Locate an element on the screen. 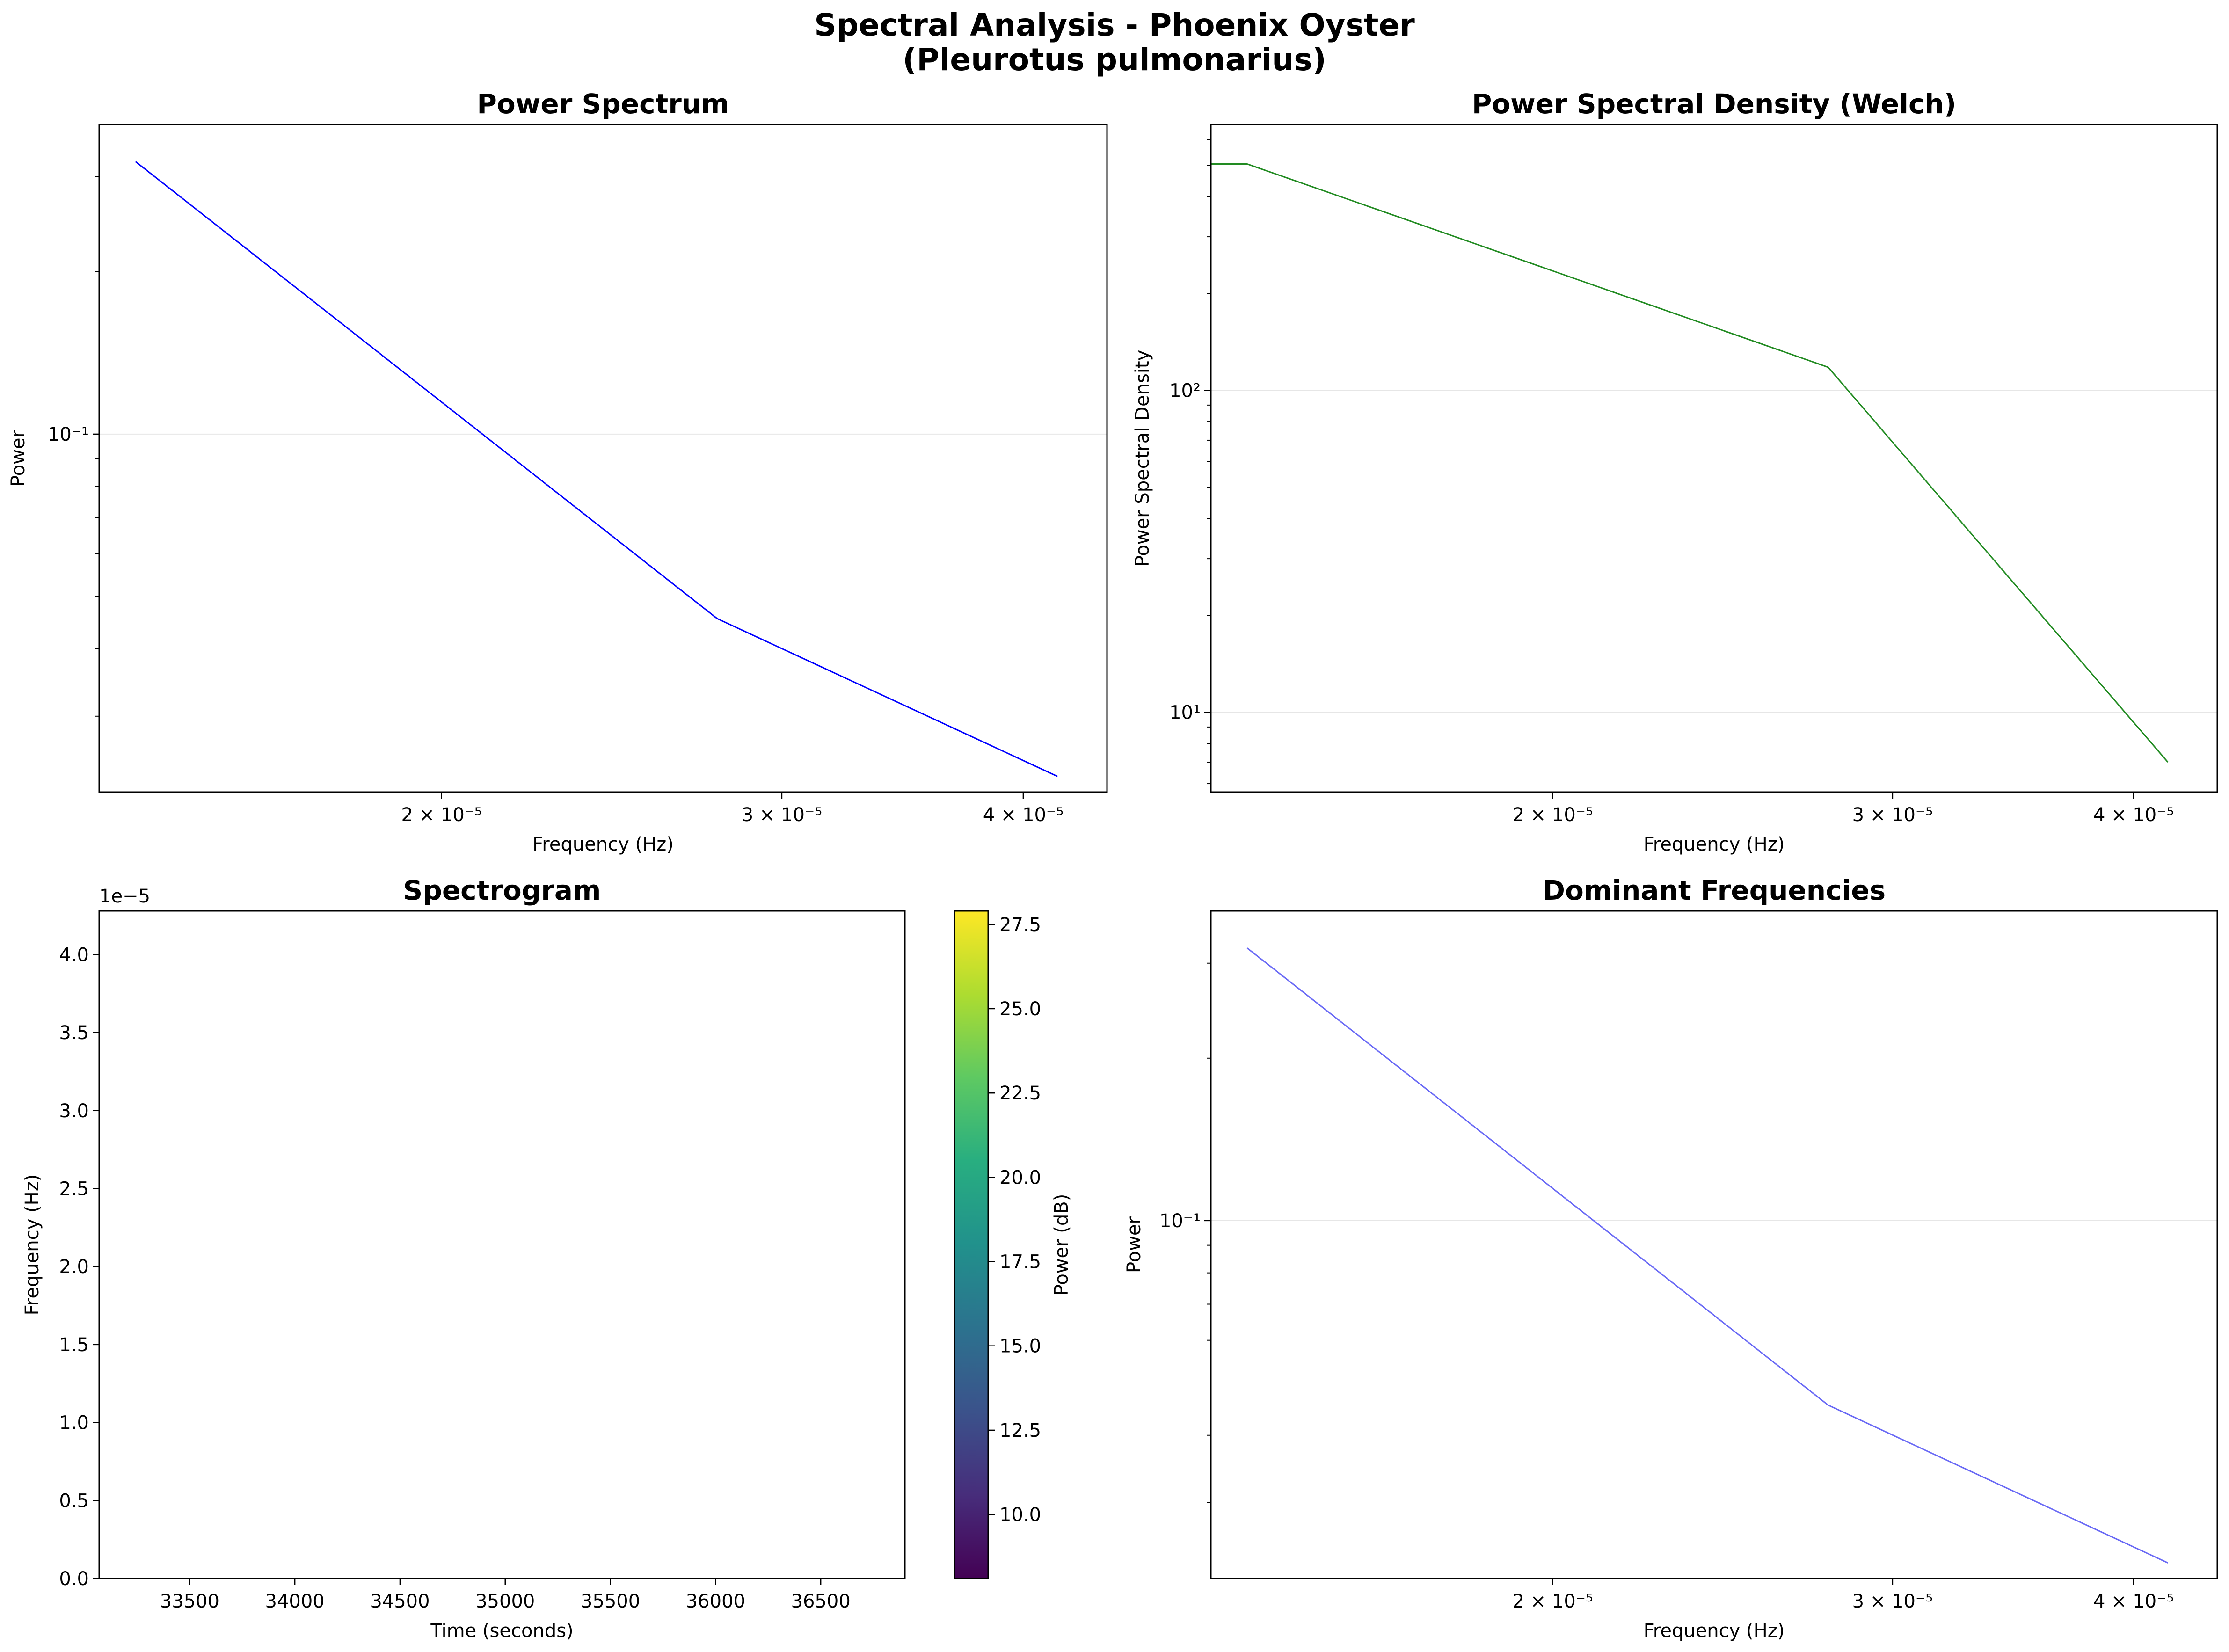 The image size is (2229, 1652). y-tick-label: 3.5 is located at coordinates (74, 1033).